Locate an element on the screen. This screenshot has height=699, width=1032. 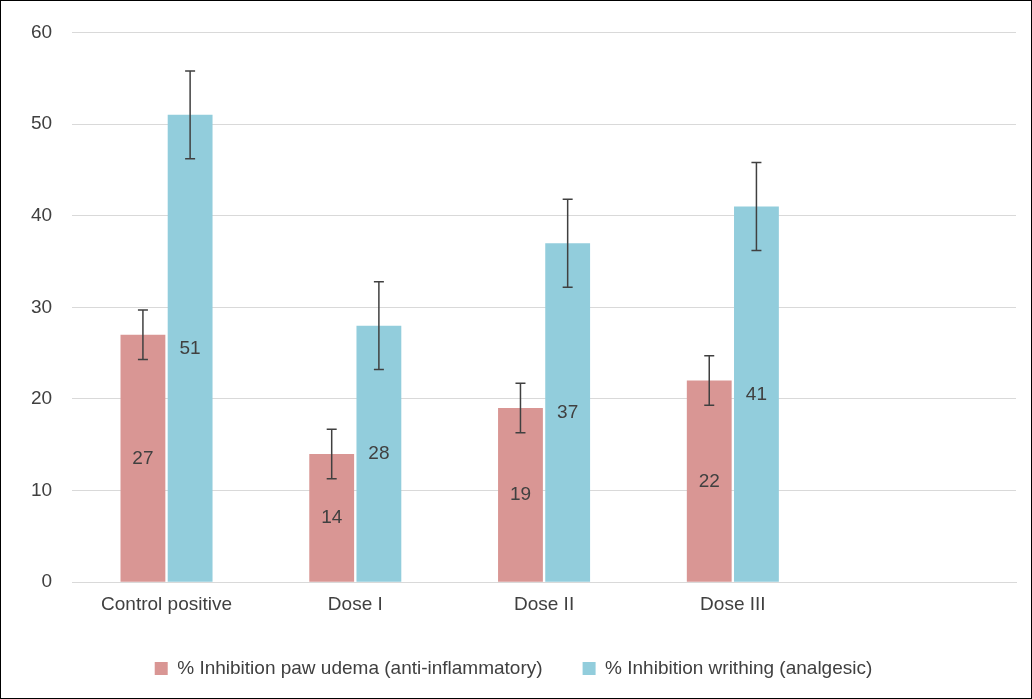
data-label: 28 is located at coordinates (379, 453).